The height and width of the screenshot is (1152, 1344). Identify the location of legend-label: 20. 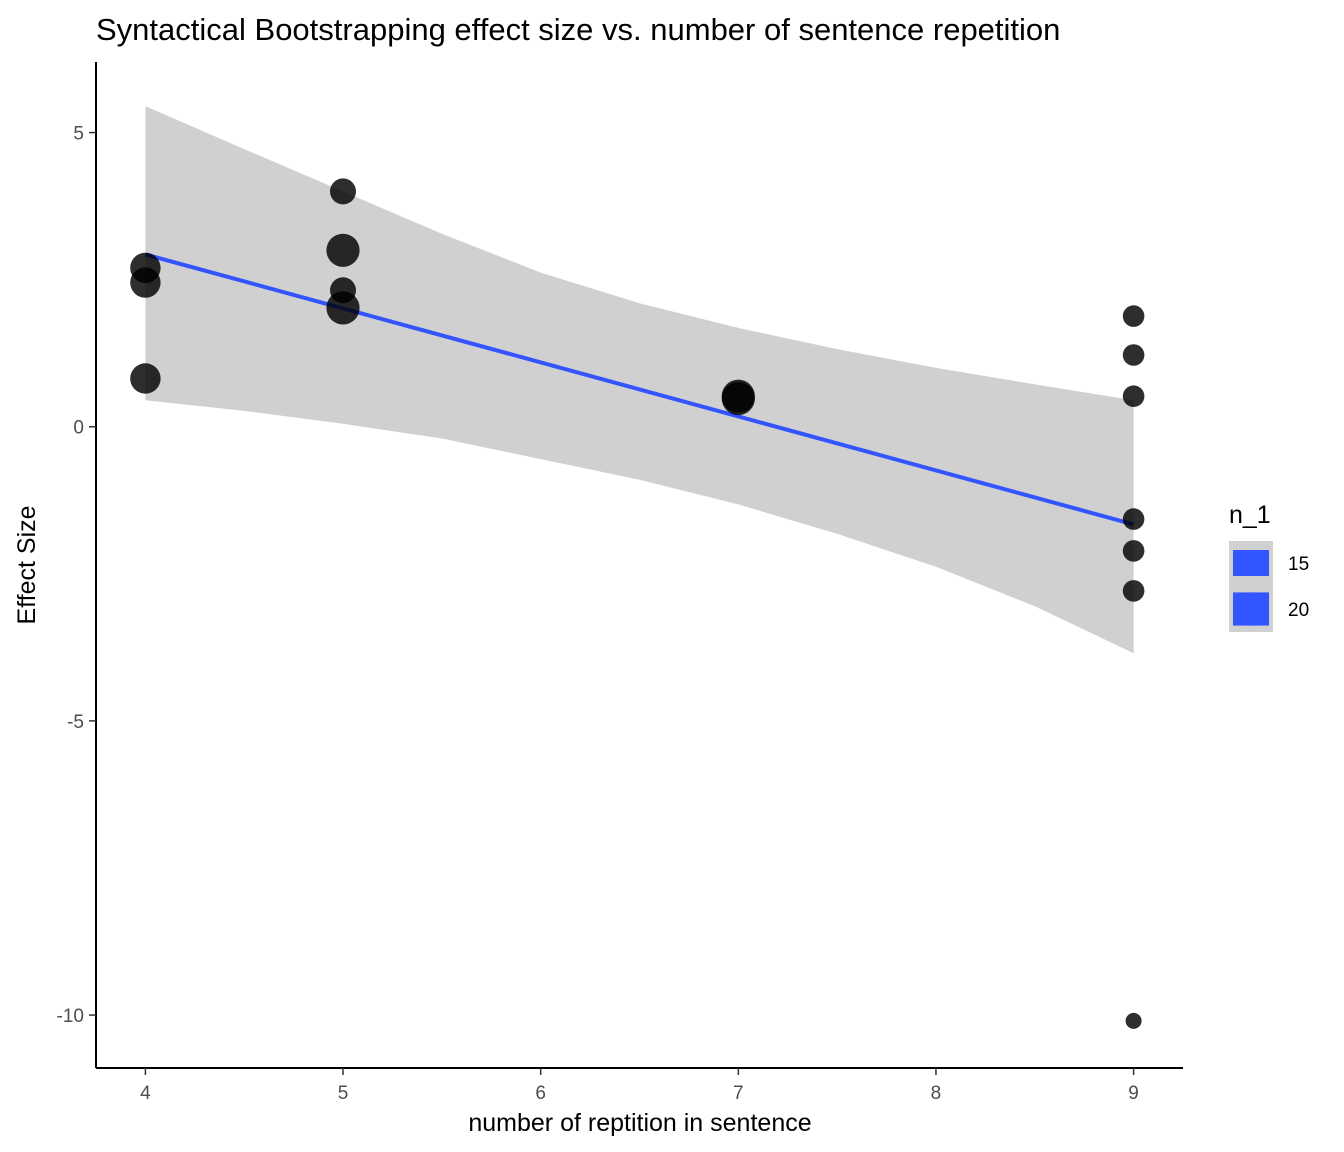
(1298, 610).